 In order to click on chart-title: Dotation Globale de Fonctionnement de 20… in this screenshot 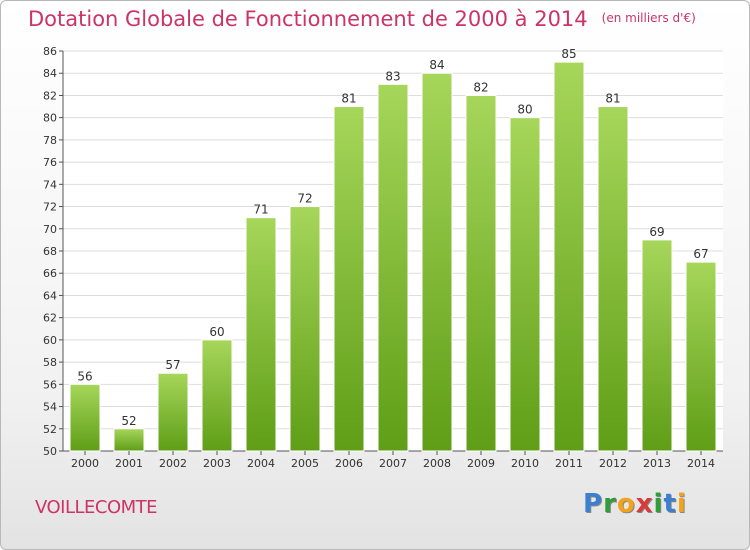, I will do `click(362, 19)`.